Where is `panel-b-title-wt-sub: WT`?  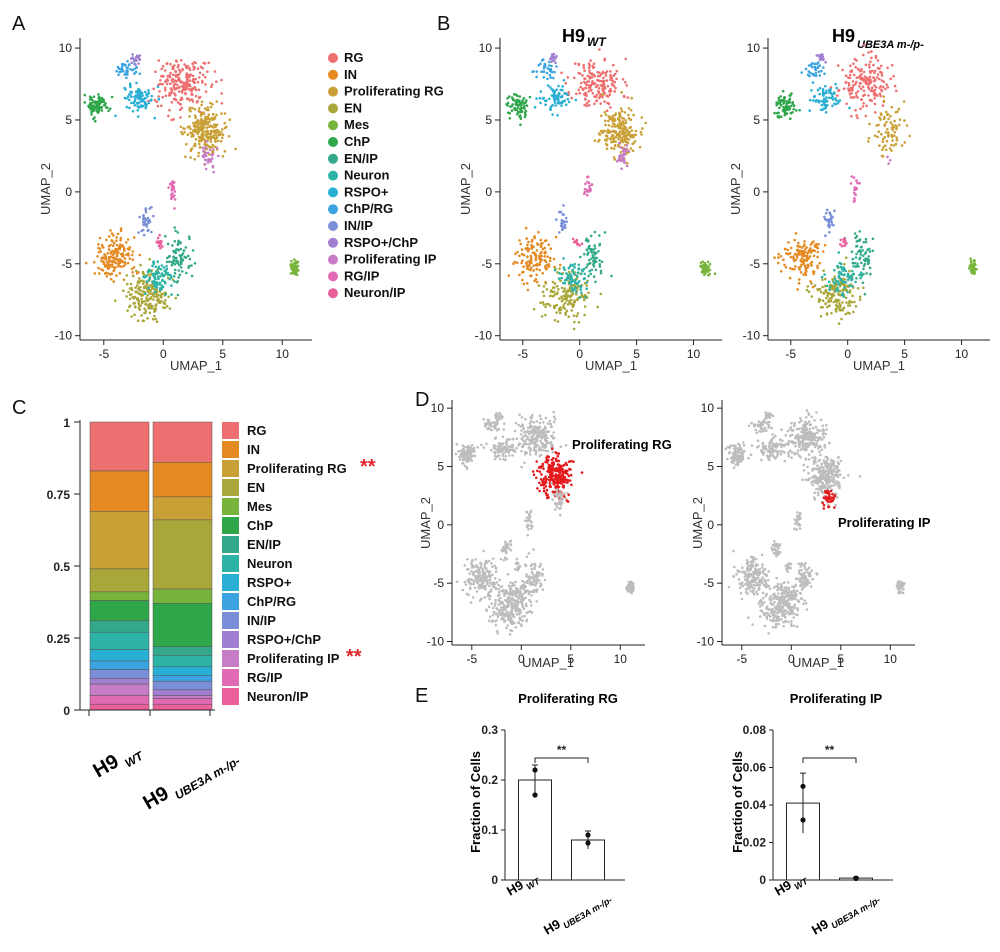 panel-b-title-wt-sub: WT is located at coordinates (597, 42).